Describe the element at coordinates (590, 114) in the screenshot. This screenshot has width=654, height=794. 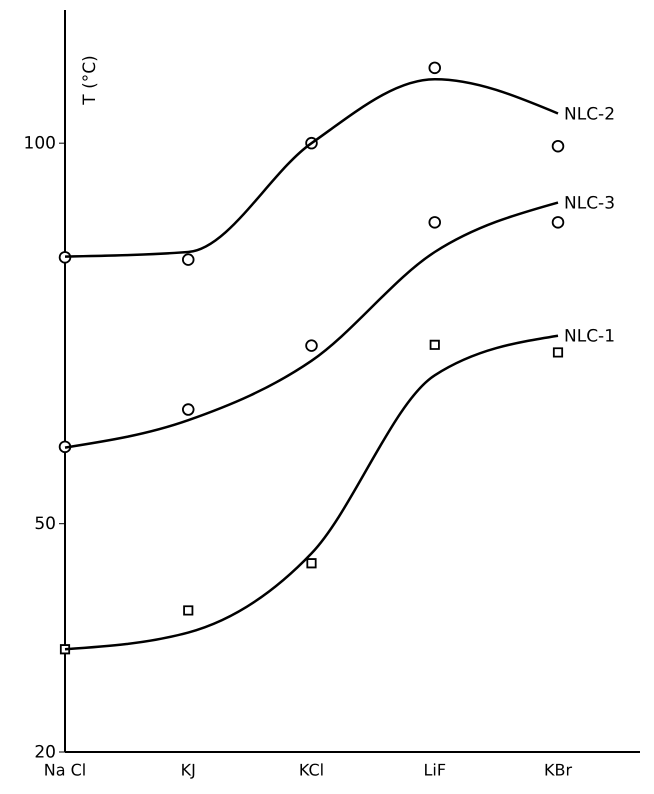
I see `series-label: NLC-2` at that location.